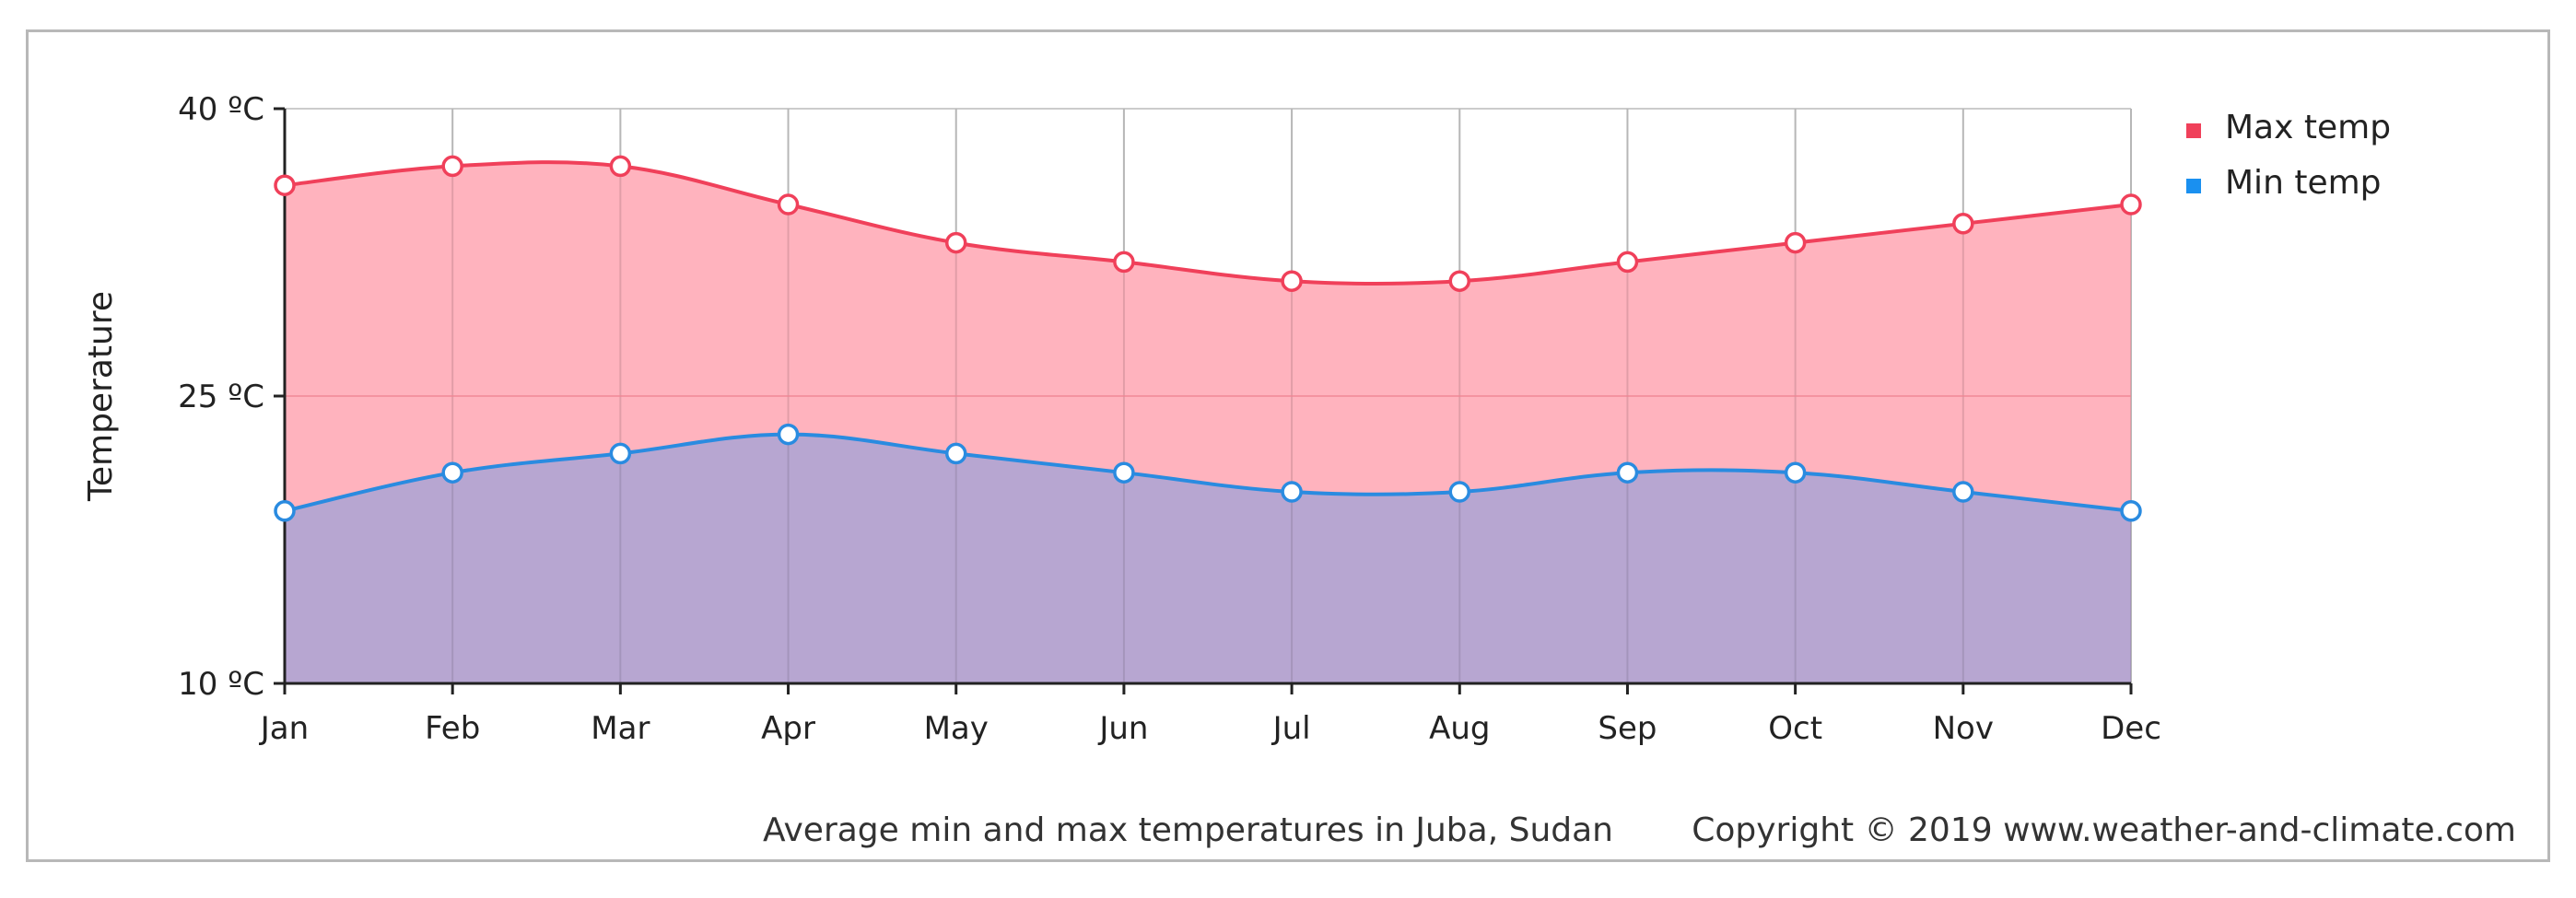  Describe the element at coordinates (1122, 728) in the screenshot. I see `x-tick-label: Jun` at that location.